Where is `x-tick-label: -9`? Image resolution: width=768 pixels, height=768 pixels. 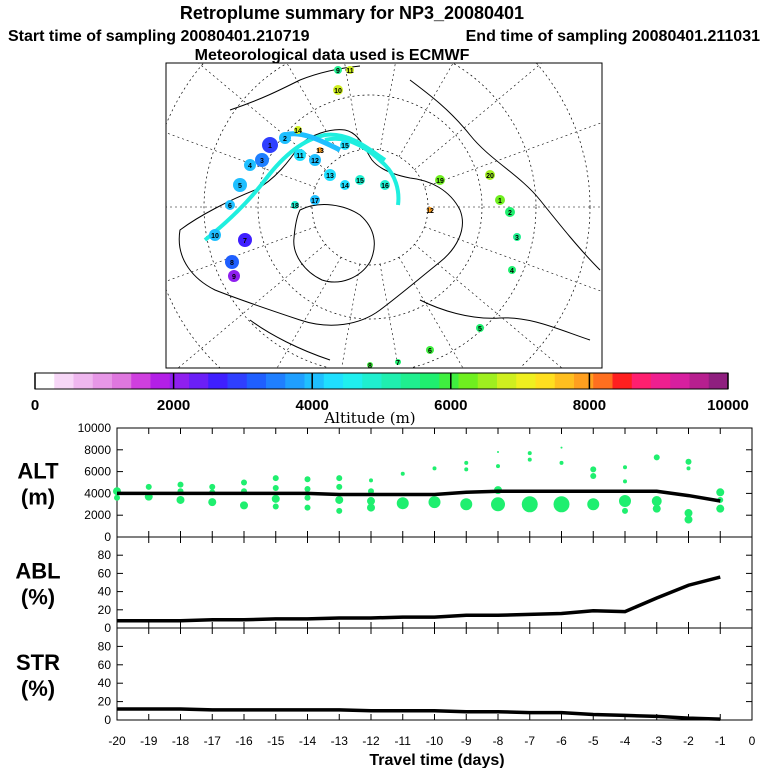 x-tick-label: -9 is located at coordinates (466, 741).